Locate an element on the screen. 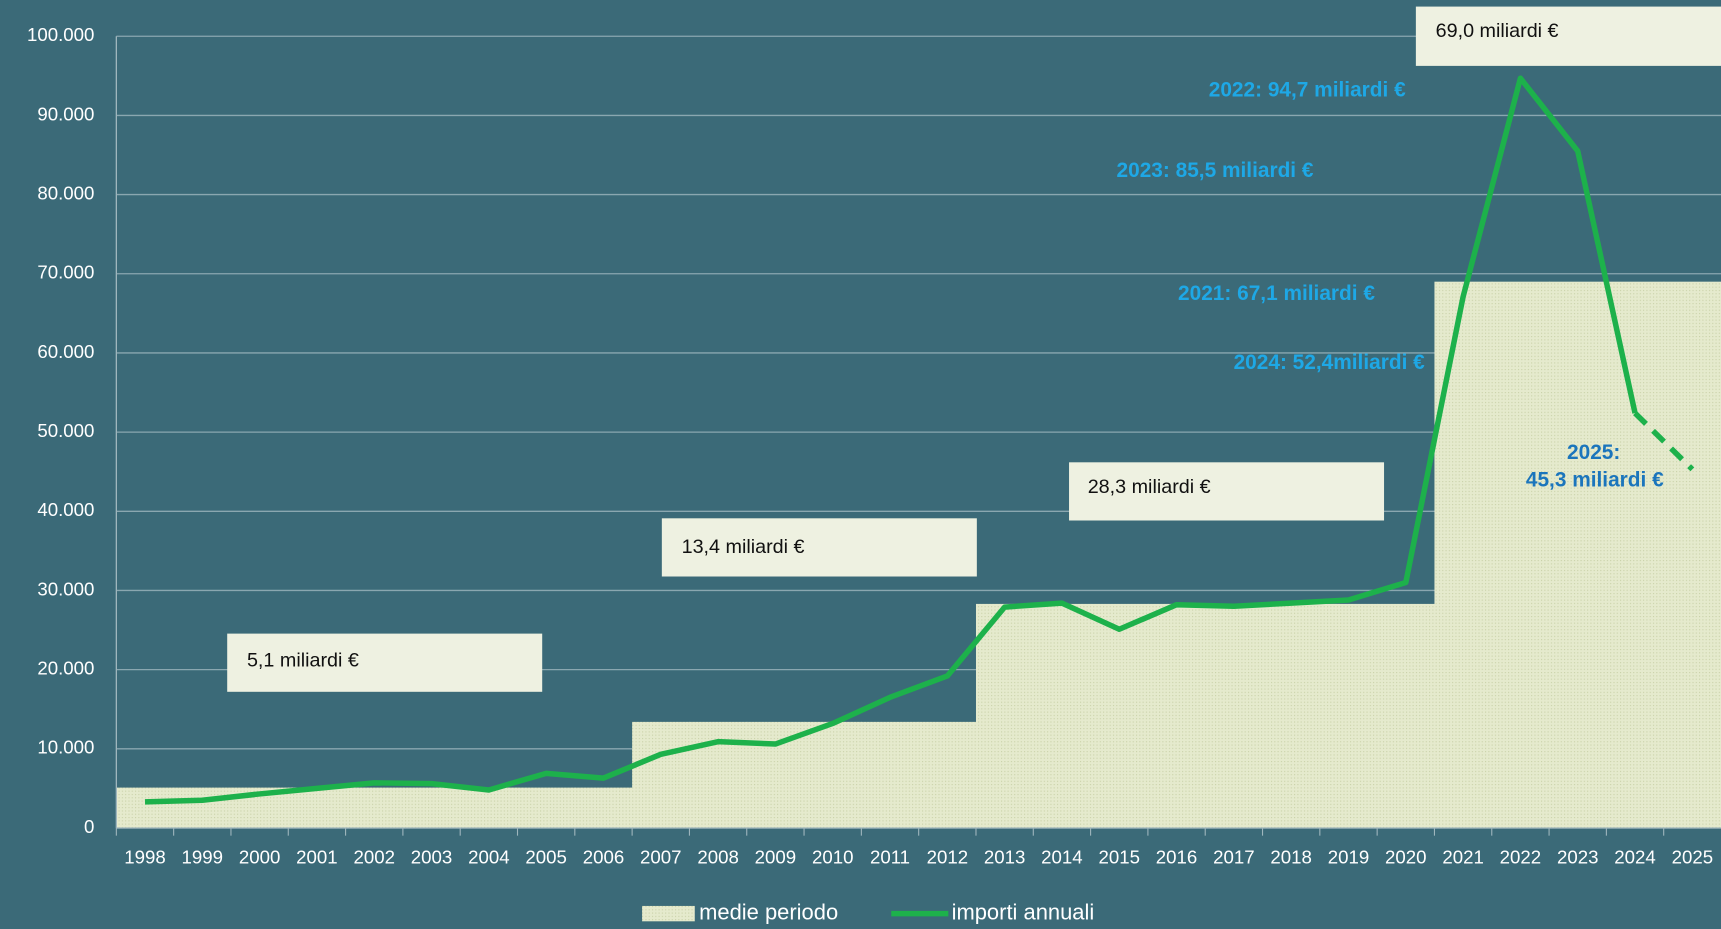 Image resolution: width=1721 pixels, height=929 pixels. y-tick-label: 70.000 is located at coordinates (65, 272).